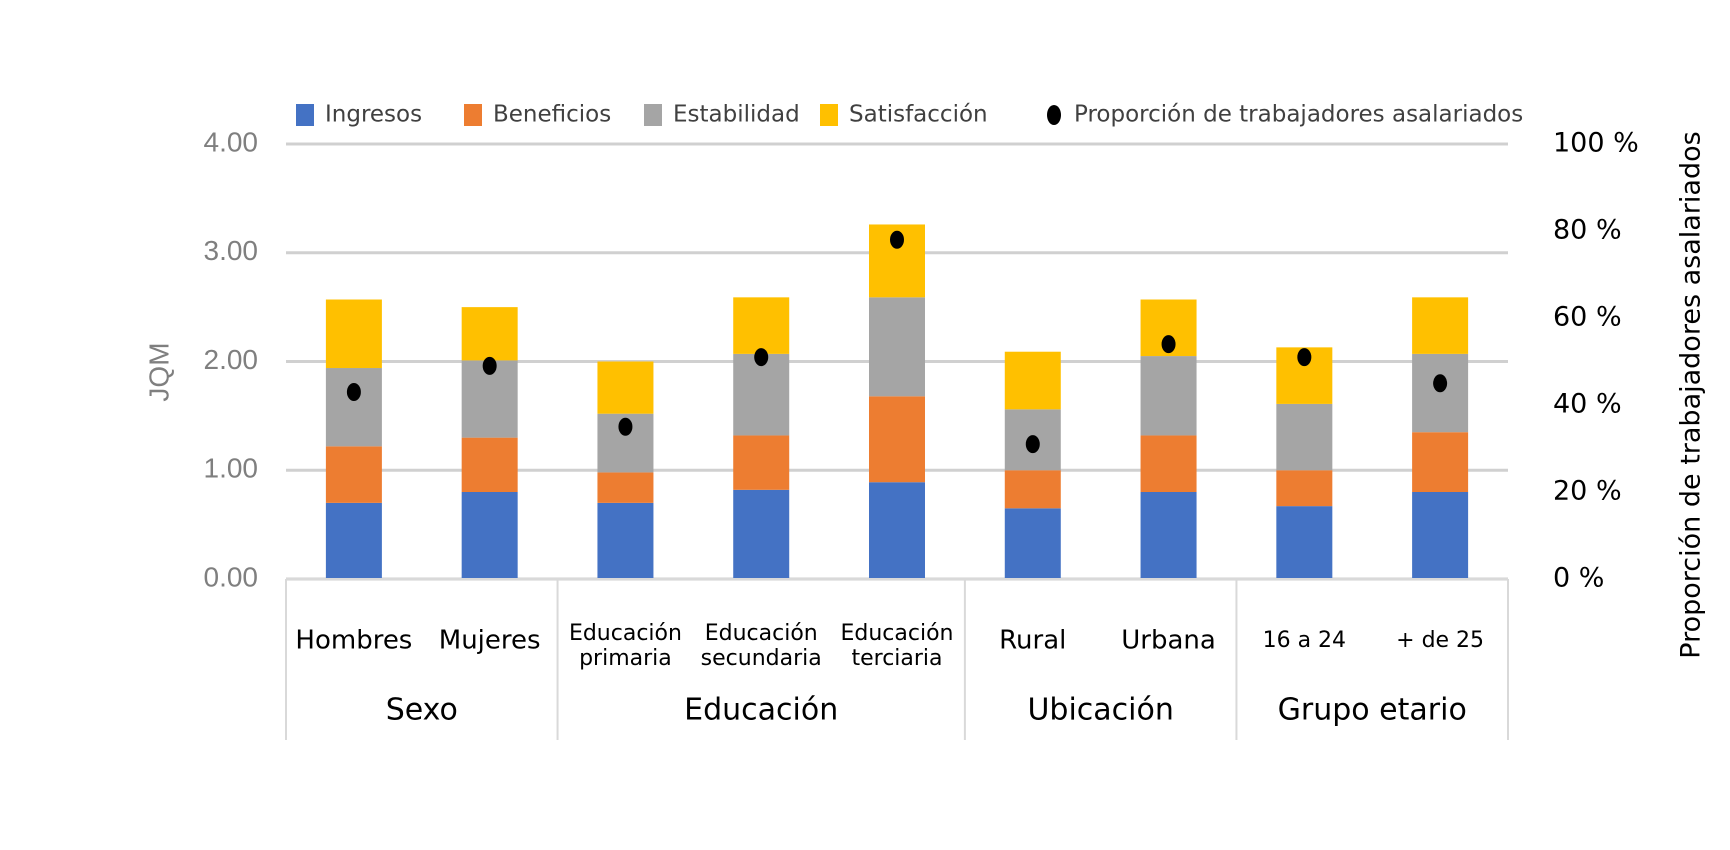  I want to click on y-tick-label: 2.00, so click(231, 359).